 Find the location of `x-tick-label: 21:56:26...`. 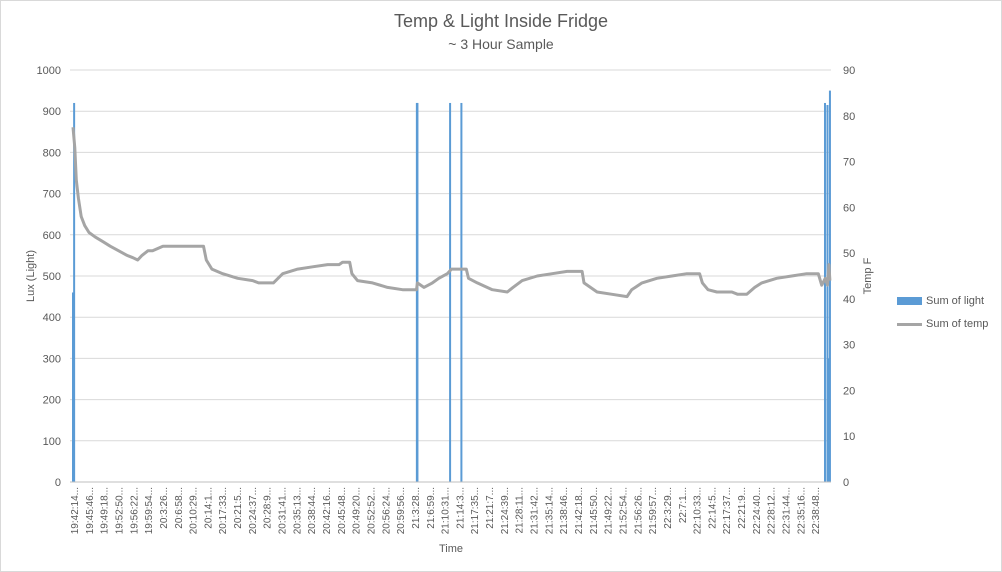

x-tick-label: 21:56:26... is located at coordinates (638, 510).